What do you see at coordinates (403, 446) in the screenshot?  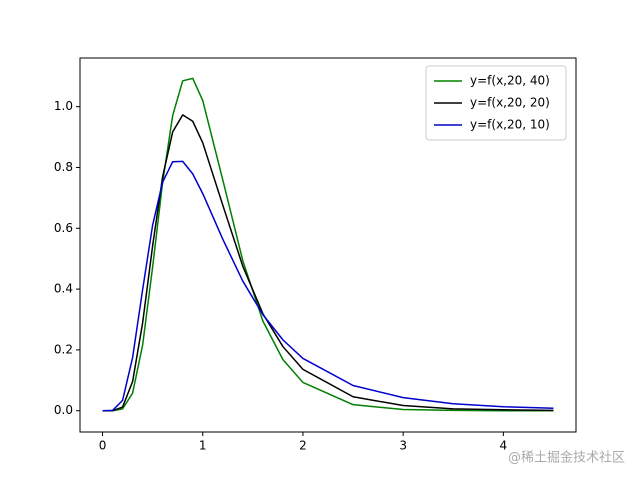 I see `x-tick-label: 3` at bounding box center [403, 446].